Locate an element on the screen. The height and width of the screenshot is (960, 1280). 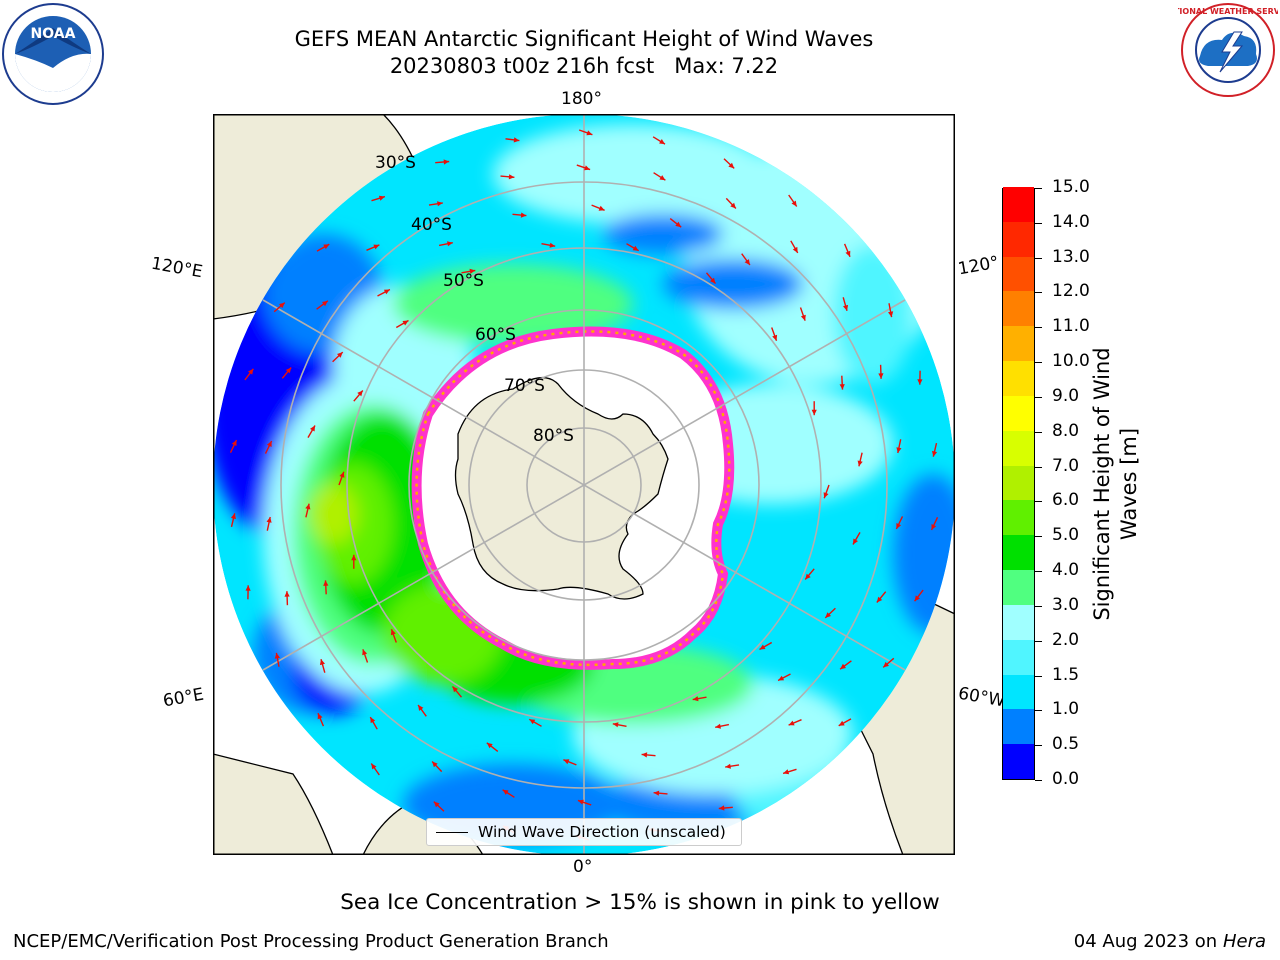
lat-label-60s: 60°S is located at coordinates (495, 335).